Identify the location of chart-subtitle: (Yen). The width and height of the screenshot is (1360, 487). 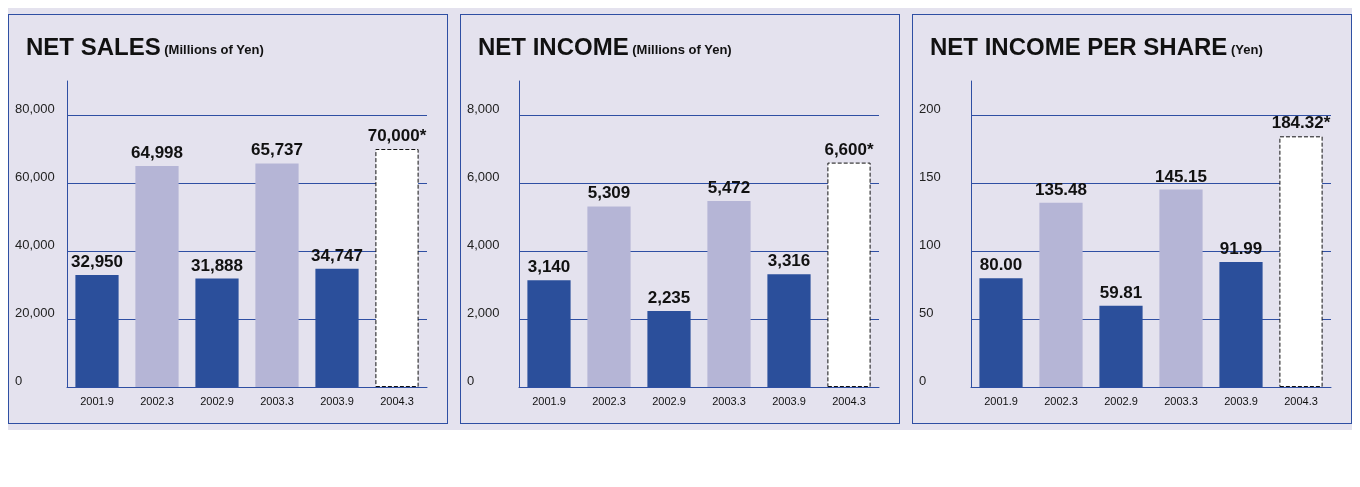
(1245, 49).